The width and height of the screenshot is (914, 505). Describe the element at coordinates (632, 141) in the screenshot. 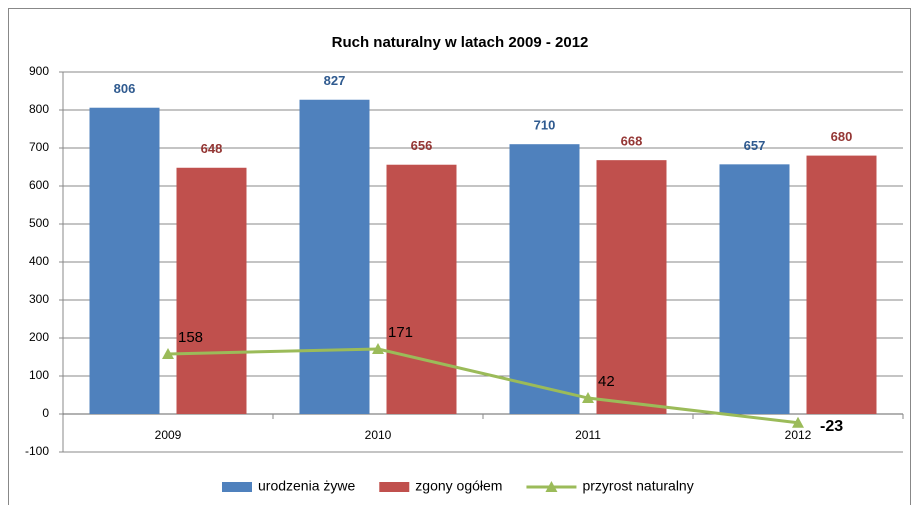

I see `bar-value-label: 668` at that location.